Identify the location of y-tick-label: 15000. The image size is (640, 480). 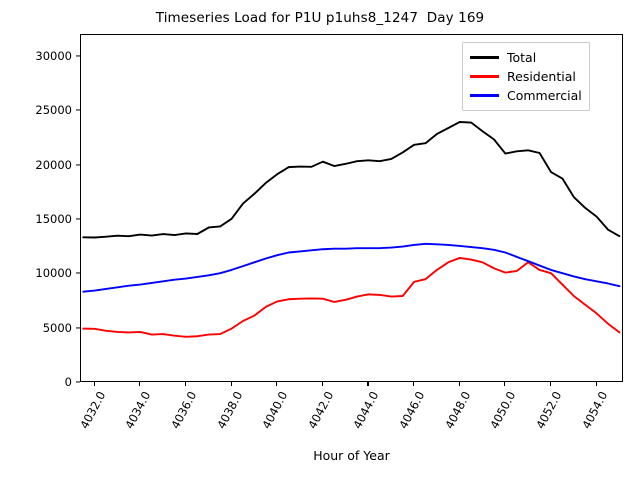
(53, 218).